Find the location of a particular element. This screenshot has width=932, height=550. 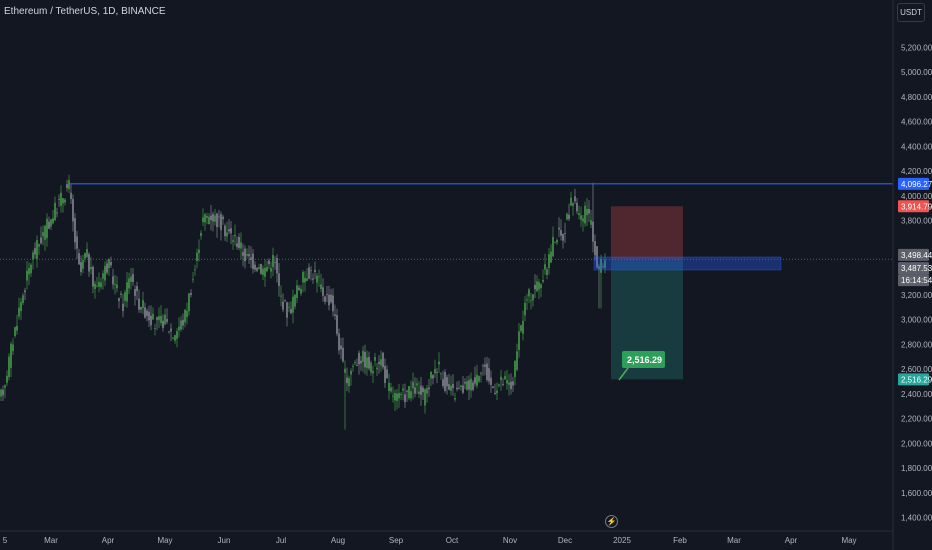

x-tick-label: Sep is located at coordinates (396, 540).